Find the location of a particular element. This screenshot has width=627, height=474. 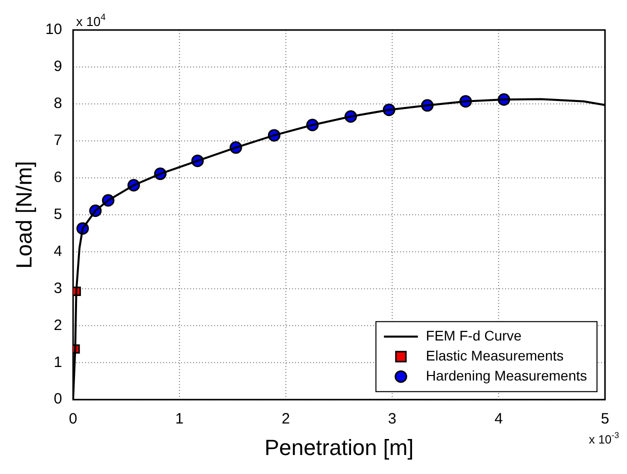

x-axis-title: Penetration [m] is located at coordinates (339, 447).